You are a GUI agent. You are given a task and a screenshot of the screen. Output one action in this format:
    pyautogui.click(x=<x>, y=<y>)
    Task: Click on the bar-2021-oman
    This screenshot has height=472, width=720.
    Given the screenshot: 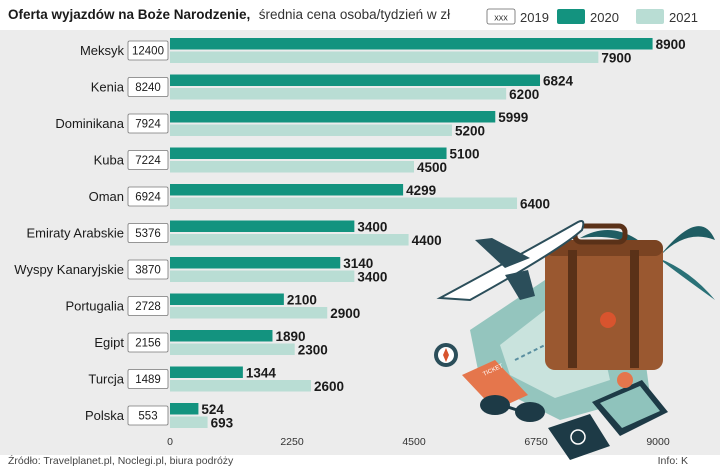 What is the action you would take?
    pyautogui.click(x=344, y=203)
    